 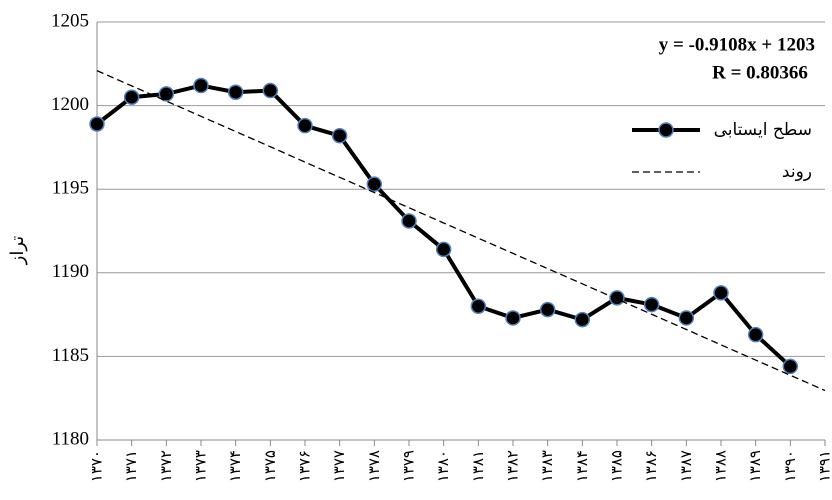 I want to click on y-tick-label: 1205, so click(x=70, y=20).